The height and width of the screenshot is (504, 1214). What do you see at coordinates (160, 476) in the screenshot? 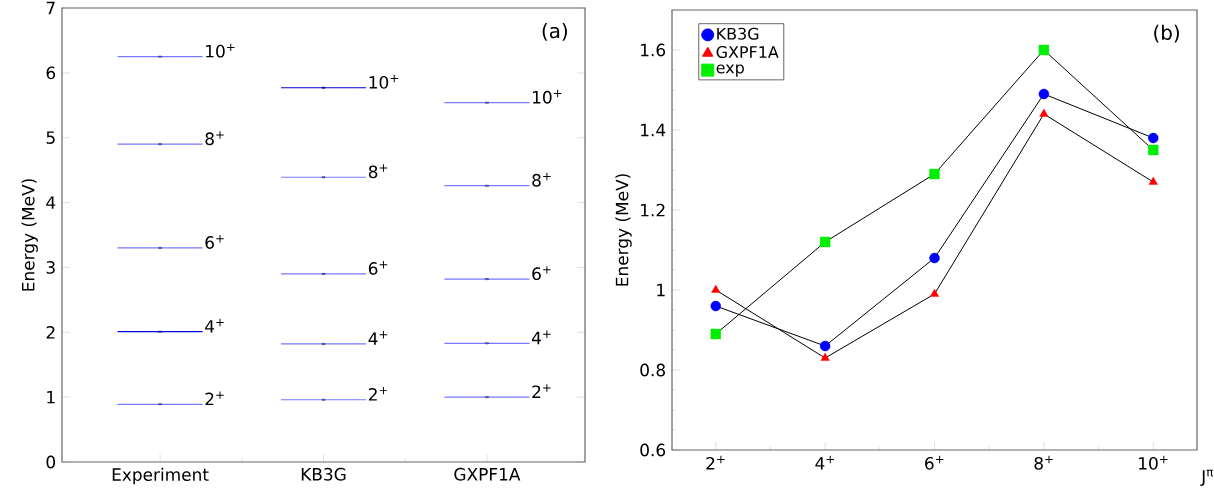
I see `x-tick-label: Experiment` at bounding box center [160, 476].